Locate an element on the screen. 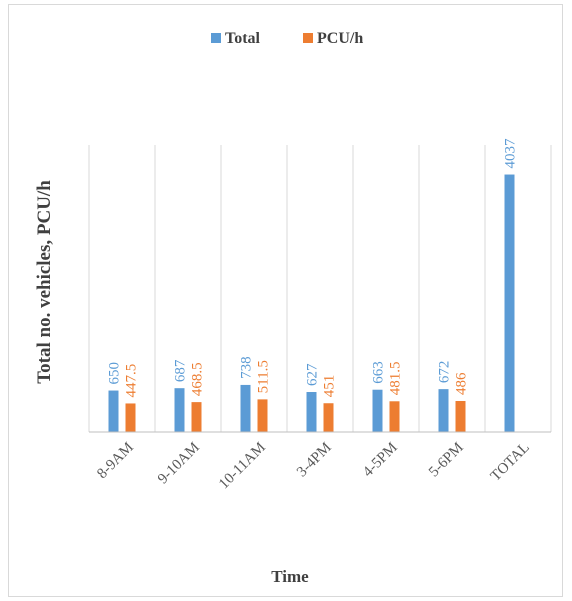 This screenshot has width=572, height=601. x-tick-label: 10-11AM is located at coordinates (242, 466).